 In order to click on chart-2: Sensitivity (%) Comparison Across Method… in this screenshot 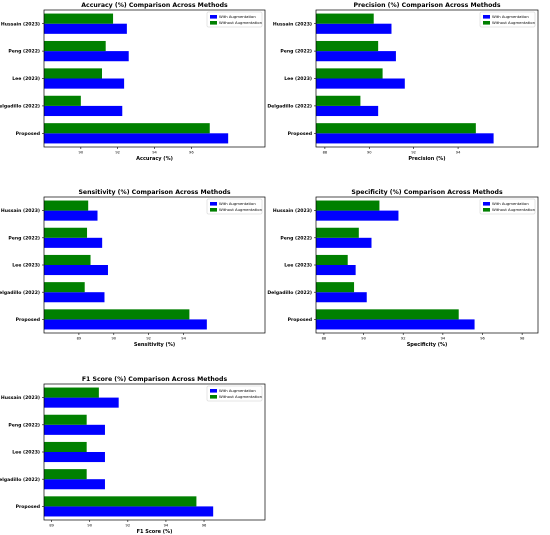, I will do `click(133, 268)`.